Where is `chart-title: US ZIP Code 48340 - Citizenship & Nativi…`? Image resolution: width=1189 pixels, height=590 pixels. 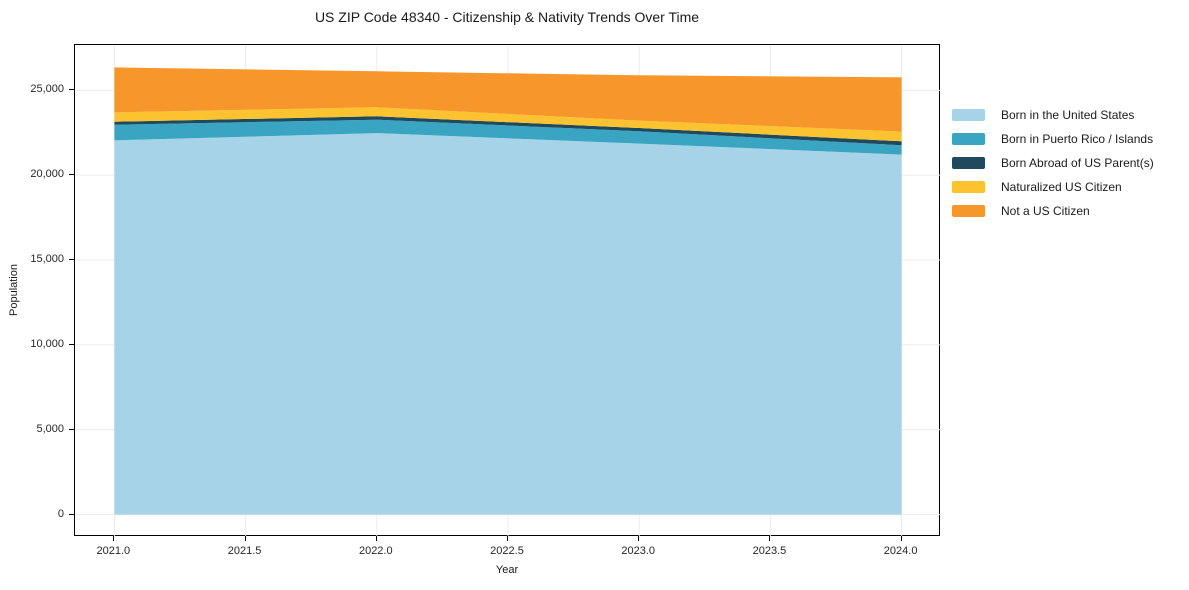
chart-title: US ZIP Code 48340 - Citizenship & Nativi… is located at coordinates (507, 17).